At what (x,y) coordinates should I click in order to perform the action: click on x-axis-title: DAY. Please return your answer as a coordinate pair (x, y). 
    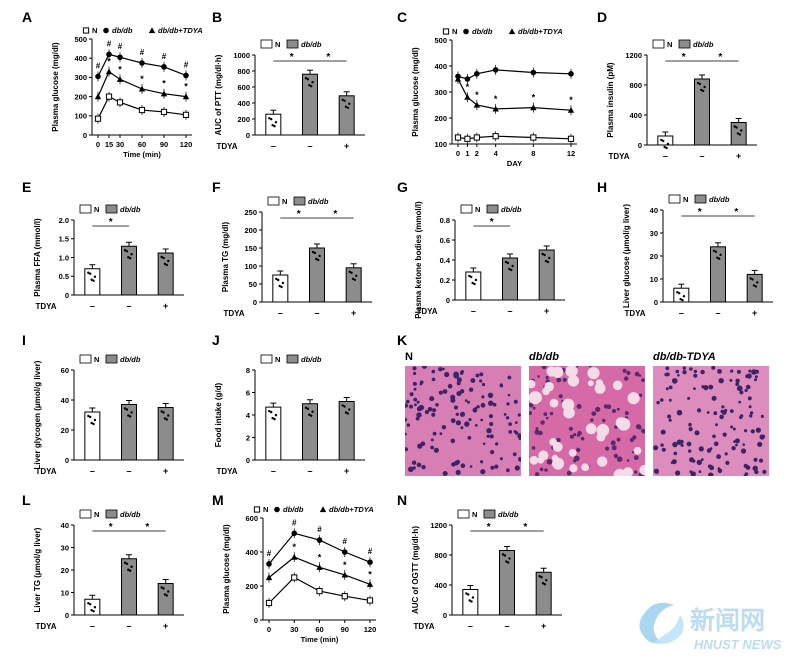
    Looking at the image, I should click on (514, 163).